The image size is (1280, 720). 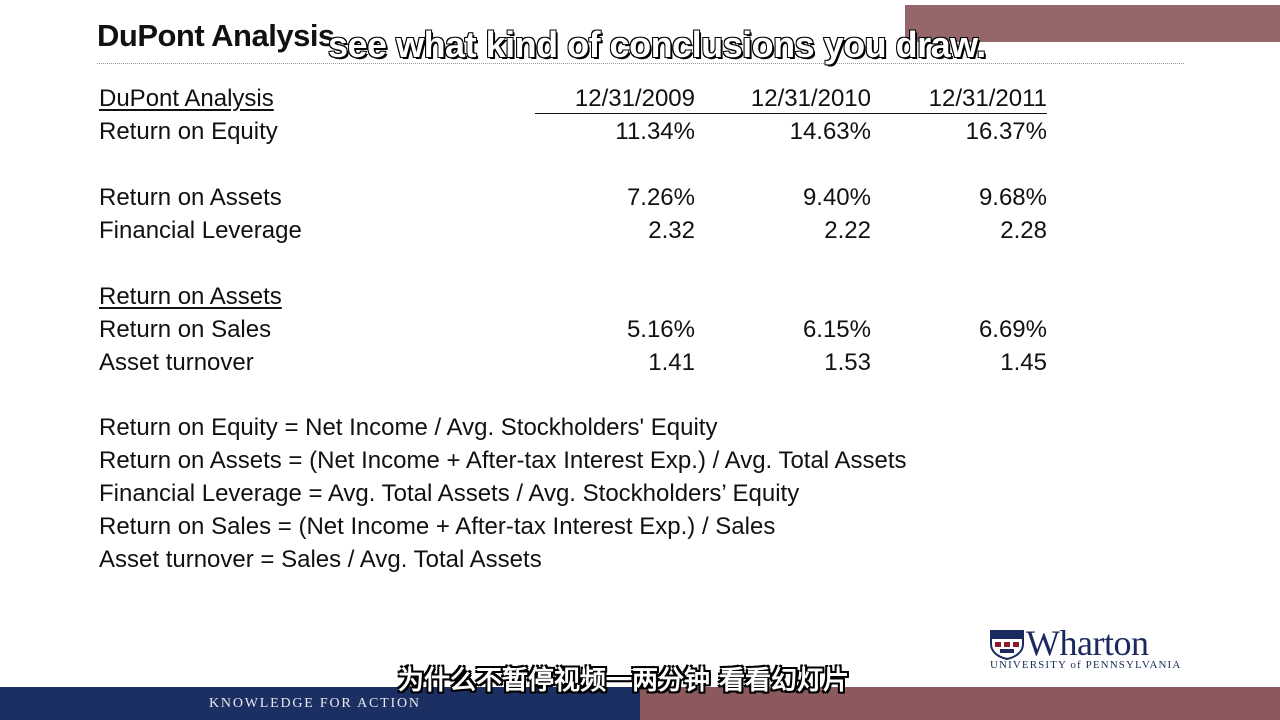 What do you see at coordinates (190, 197) in the screenshot?
I see `row-label: Return on Assets` at bounding box center [190, 197].